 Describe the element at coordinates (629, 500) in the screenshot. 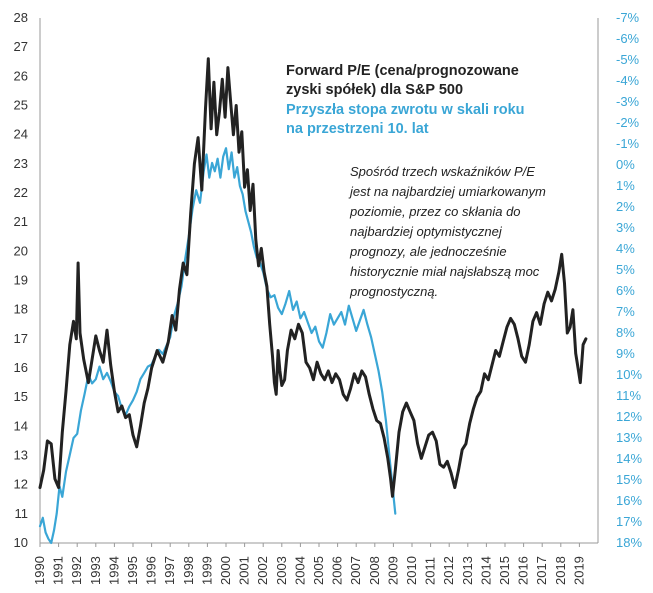

I see `right-tick-label: 16%` at that location.